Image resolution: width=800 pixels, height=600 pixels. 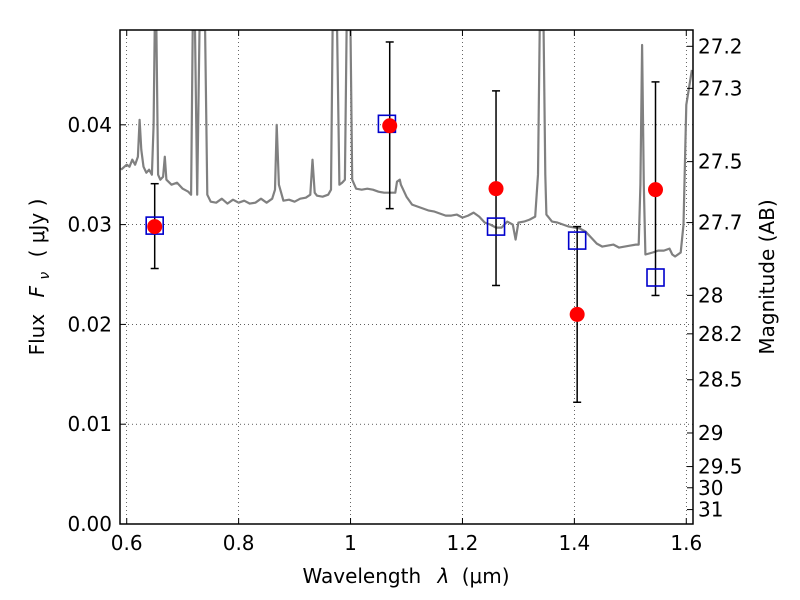 I want to click on magnitude-tick-label: 30, so click(x=710, y=488).